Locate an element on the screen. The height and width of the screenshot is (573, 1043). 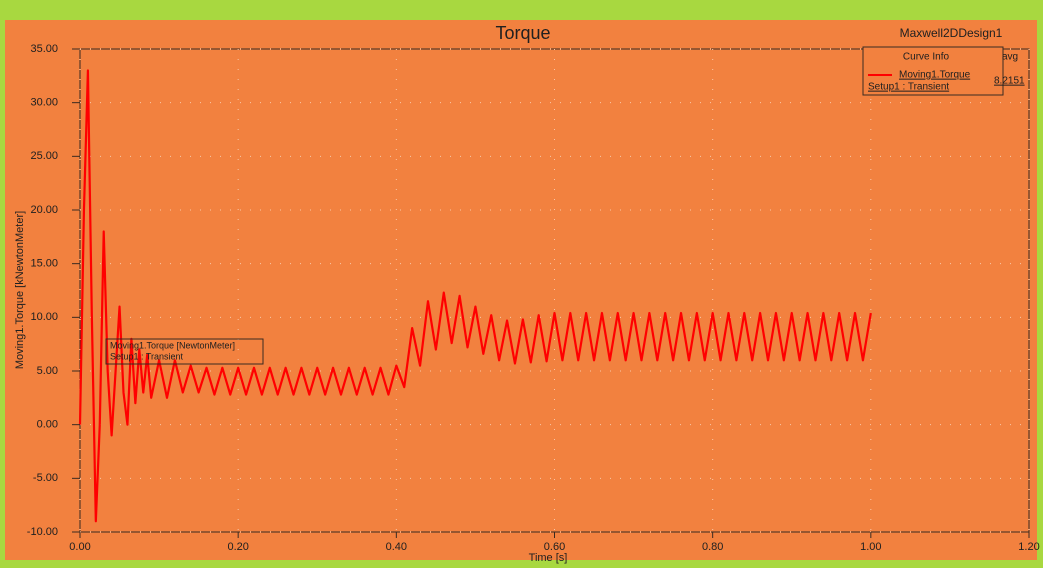
design-name: Maxwell2DDesign1 is located at coordinates (951, 33).